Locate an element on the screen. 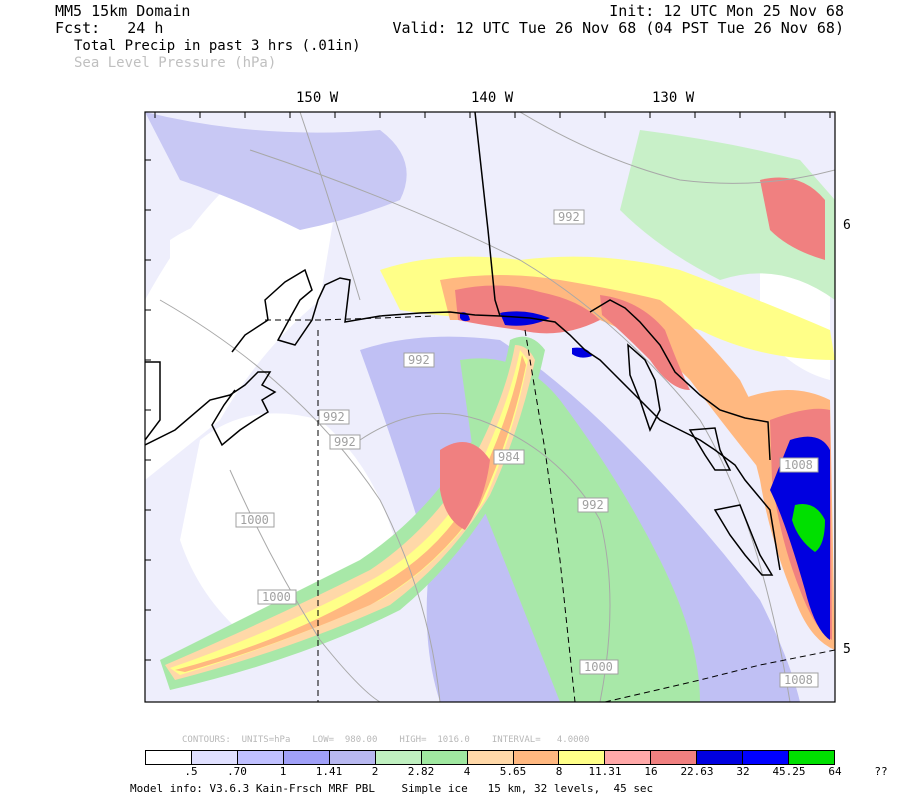 The image size is (900, 800). precip-colorbar is located at coordinates (490, 757).